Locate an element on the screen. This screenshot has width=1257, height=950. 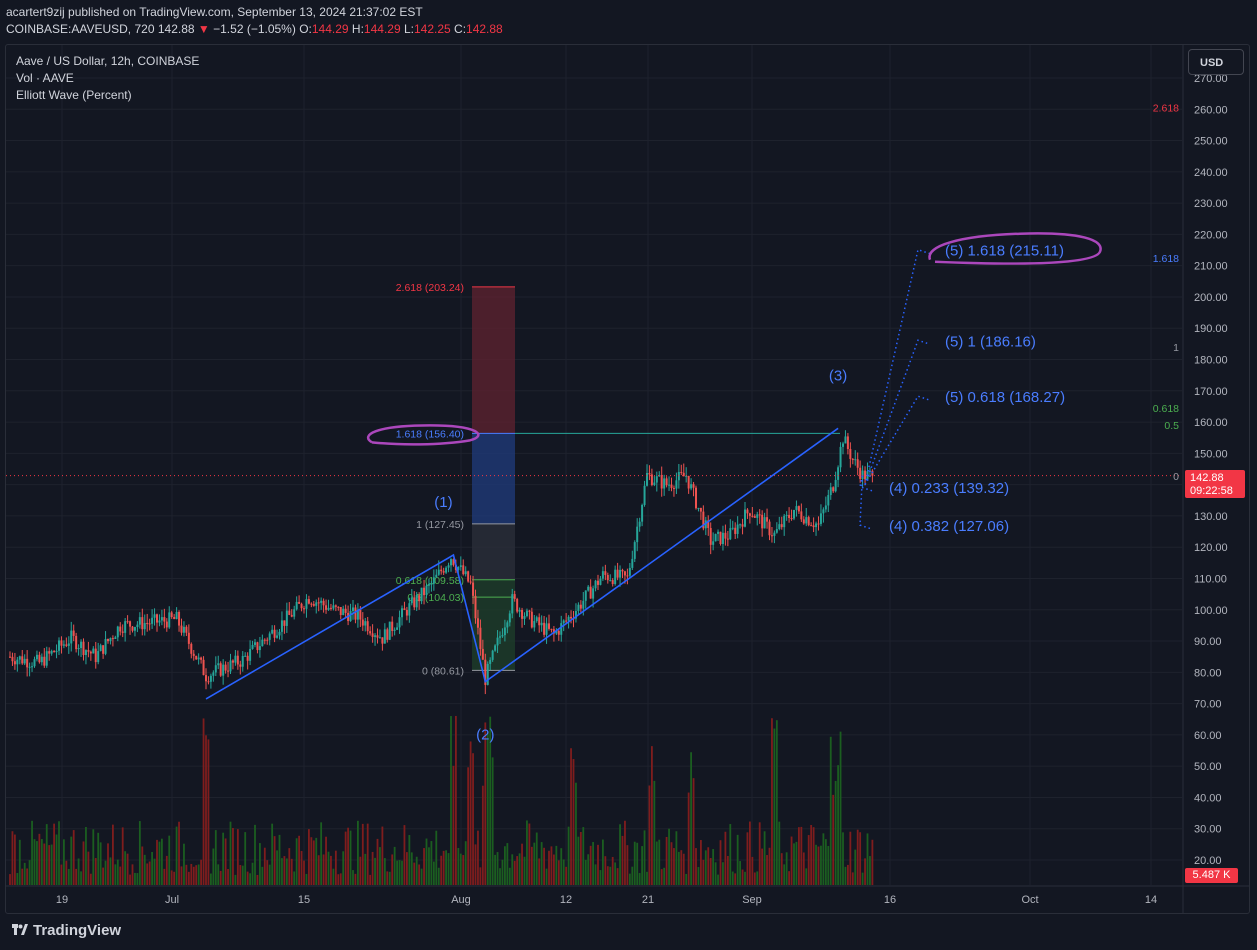
wave-label: (2) is located at coordinates (485, 735).